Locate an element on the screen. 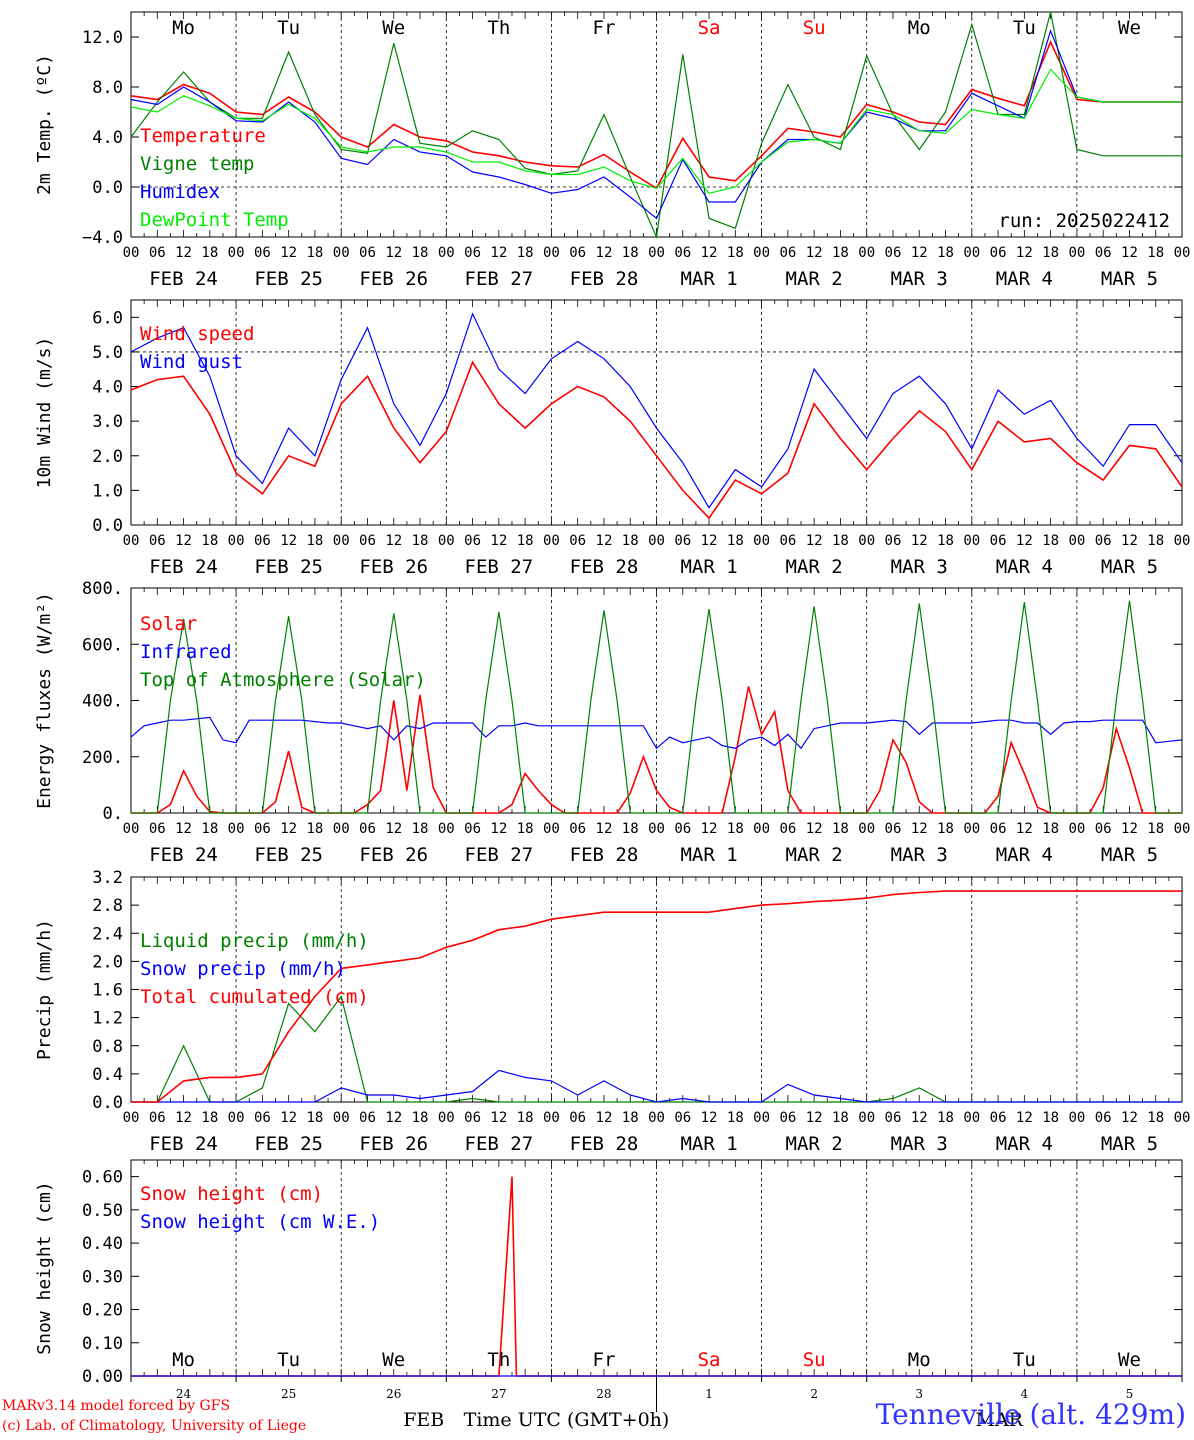  y-tick-label: 4.0 is located at coordinates (107, 138).